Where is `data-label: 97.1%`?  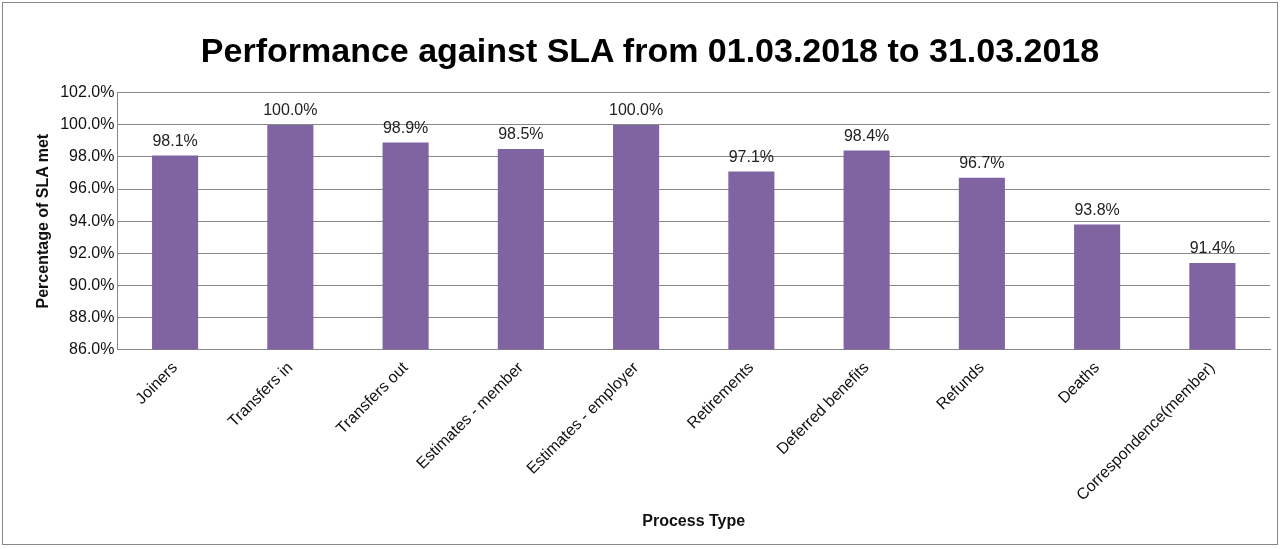
data-label: 97.1% is located at coordinates (751, 156).